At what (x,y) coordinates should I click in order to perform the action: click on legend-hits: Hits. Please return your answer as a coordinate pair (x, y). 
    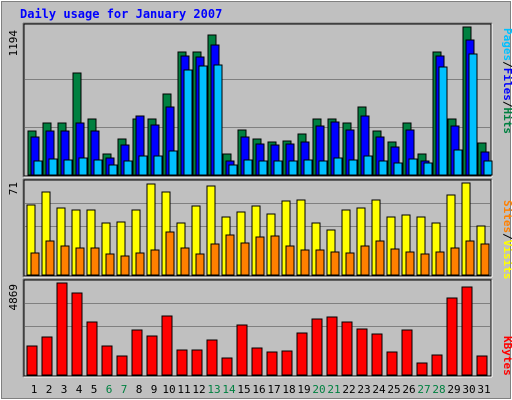
    Looking at the image, I should click on (506, 121).